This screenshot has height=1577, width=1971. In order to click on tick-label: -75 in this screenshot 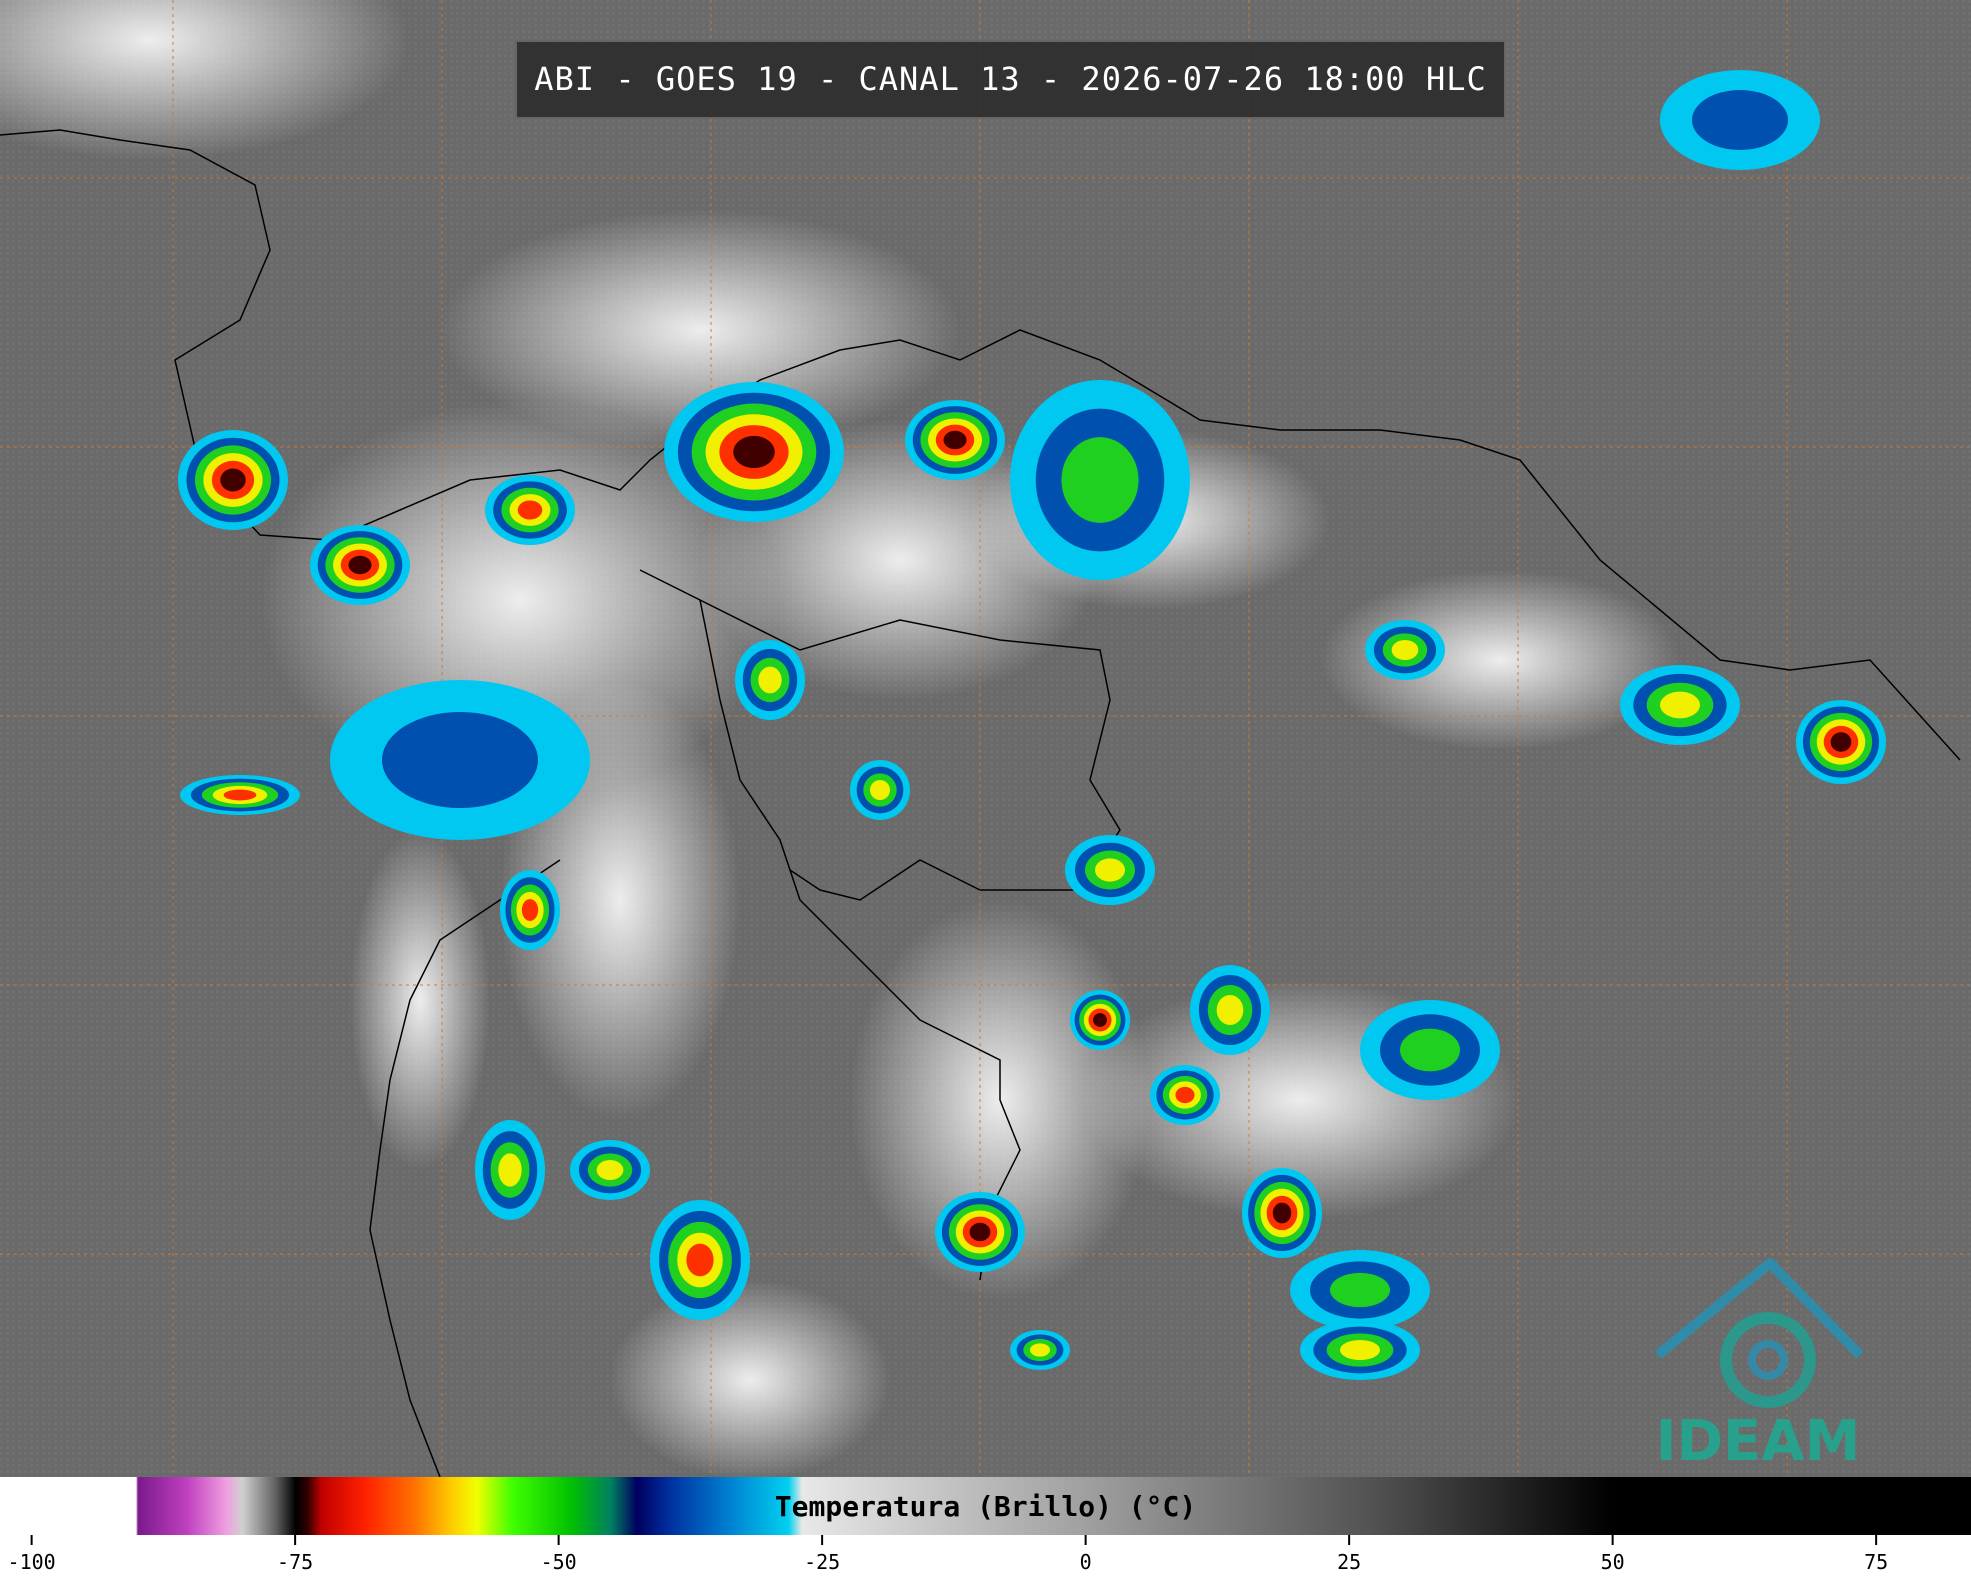, I will do `click(295, 1562)`.